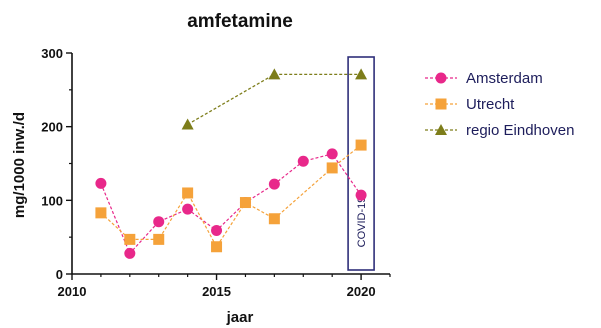  I want to click on series-regio-eindhoven, so click(274, 99).